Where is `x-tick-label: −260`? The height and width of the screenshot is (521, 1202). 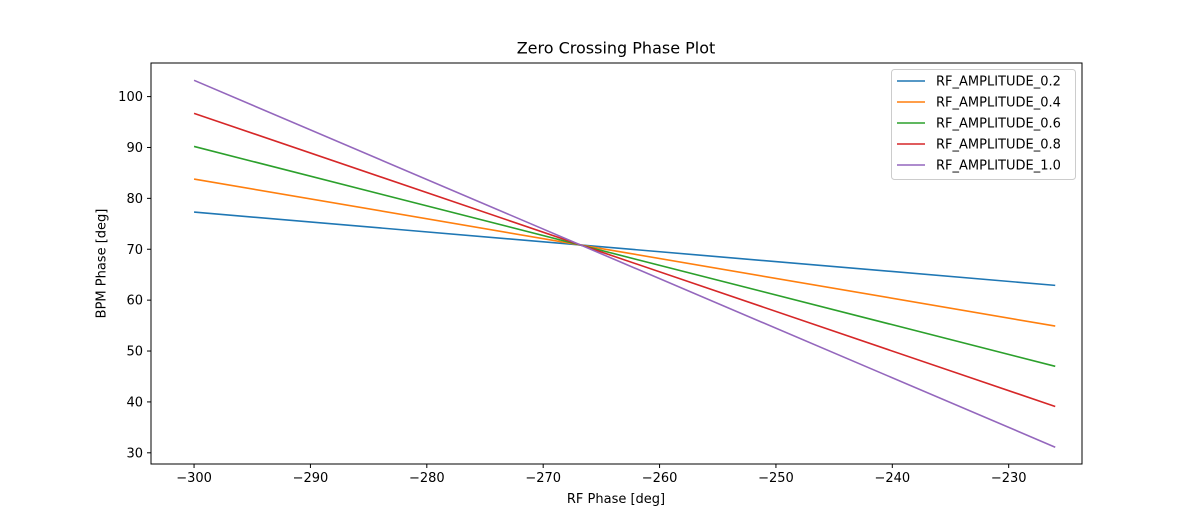 x-tick-label: −260 is located at coordinates (660, 478).